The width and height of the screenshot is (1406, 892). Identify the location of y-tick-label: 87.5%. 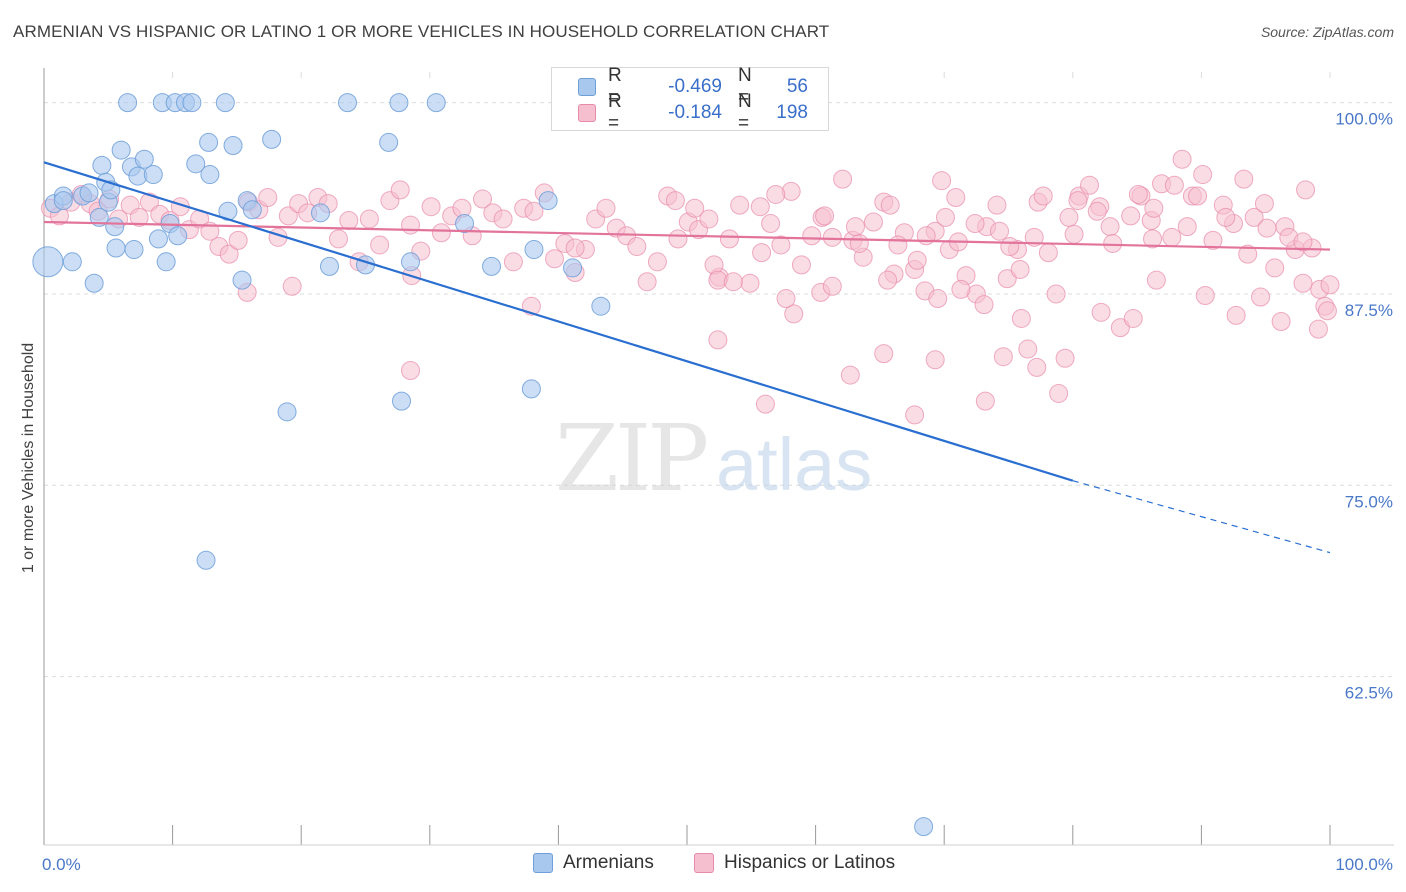
(1369, 310).